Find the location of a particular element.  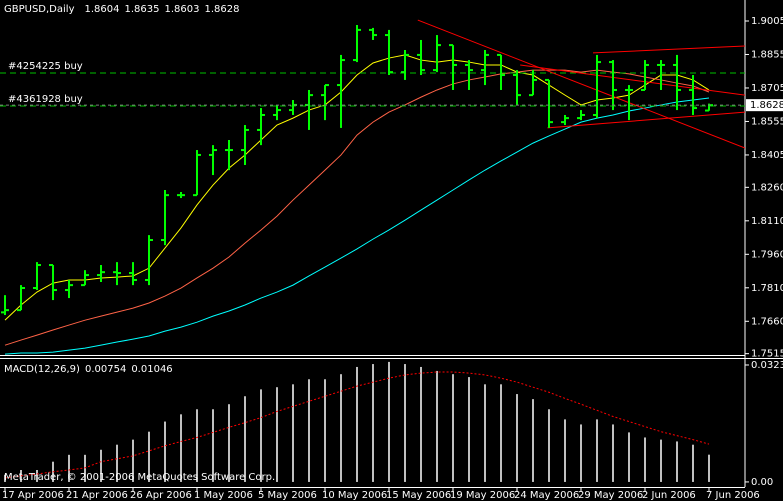

y-tick-label: 1.9005 is located at coordinates (767, 21).